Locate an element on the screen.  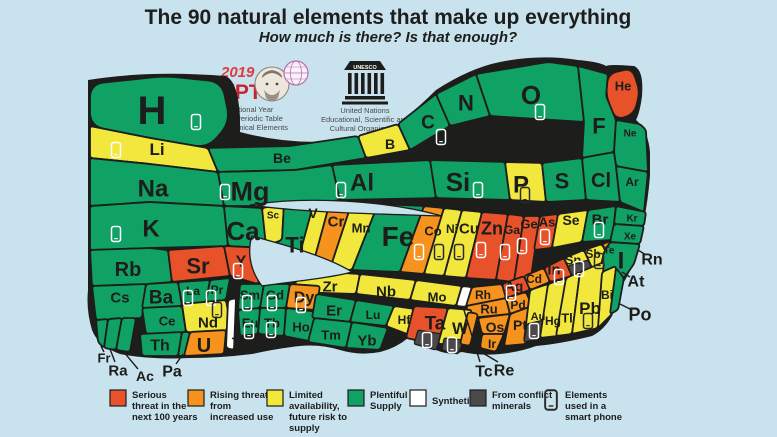
smartphone-icon-legend is located at coordinates (551, 400).